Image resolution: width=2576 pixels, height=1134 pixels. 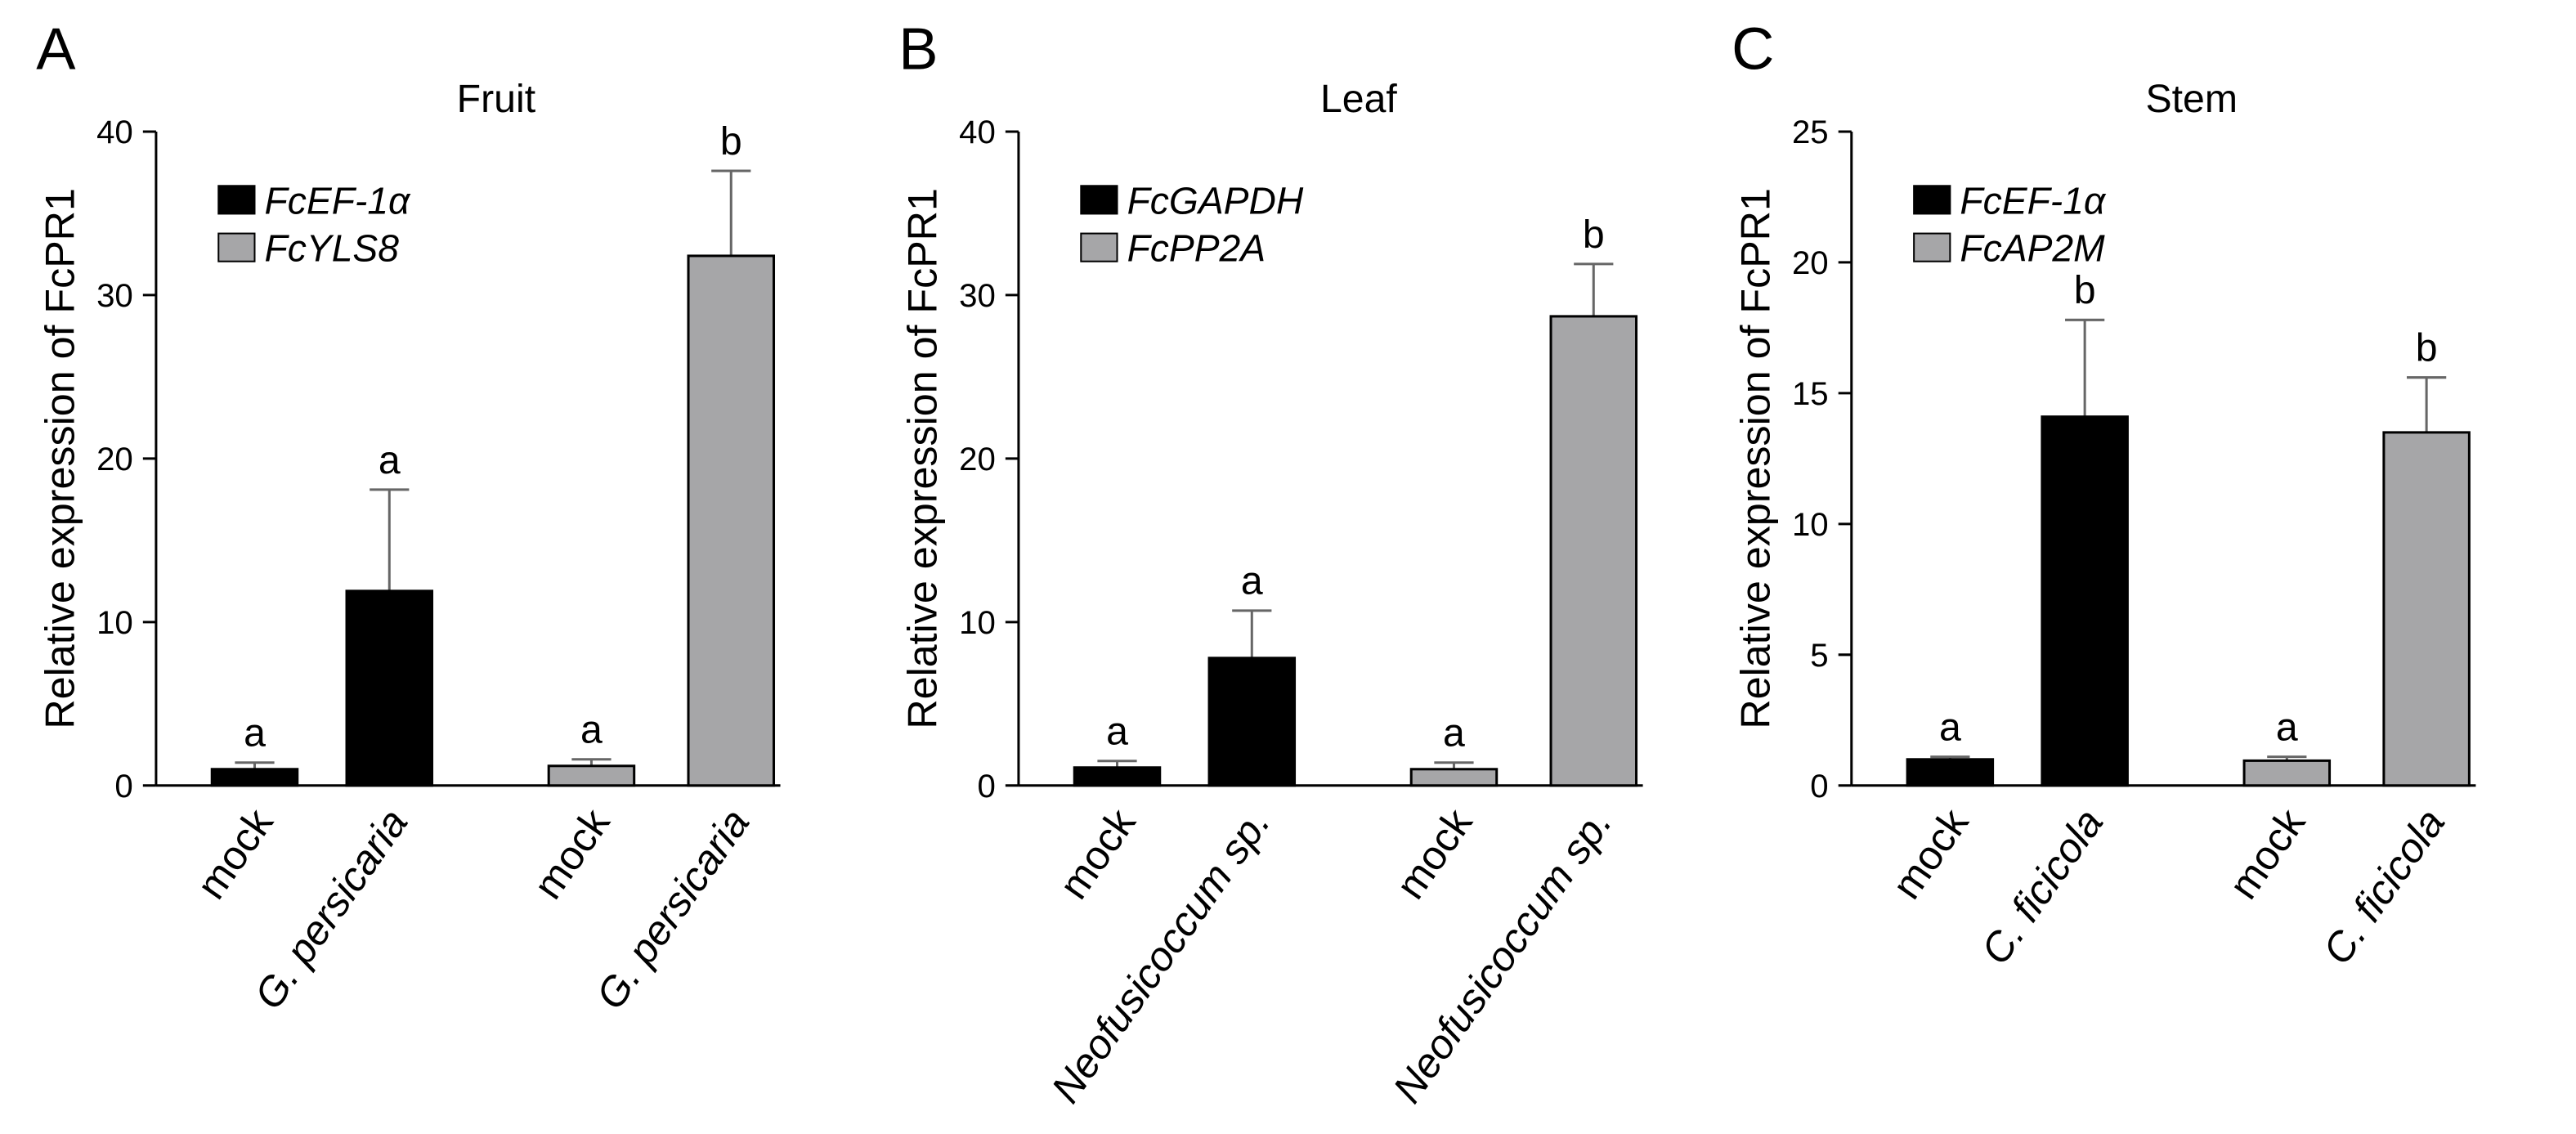 What do you see at coordinates (2191, 99) in the screenshot?
I see `chart-title: Stem` at bounding box center [2191, 99].